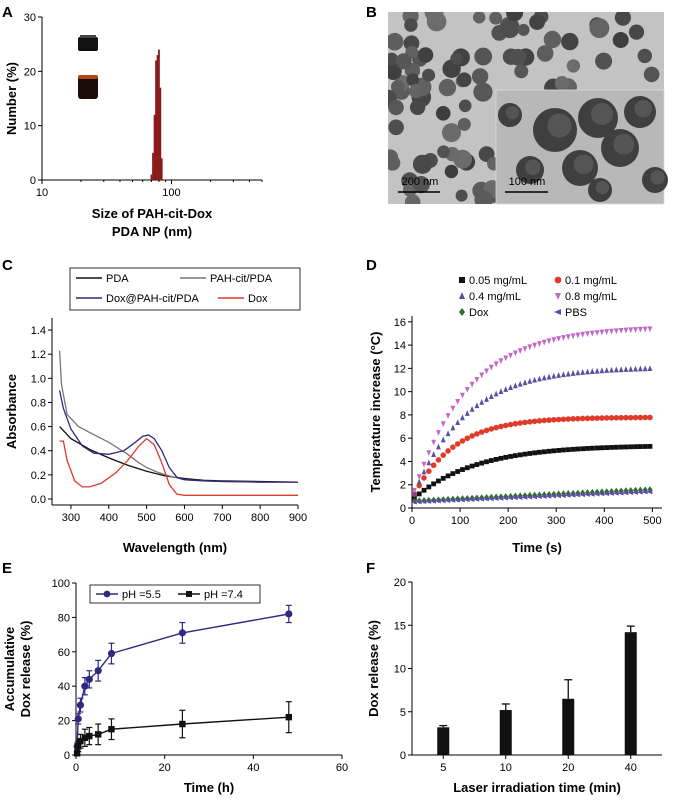  I want to click on y-axis-title-line-2: Dox release (%), so click(25, 669).